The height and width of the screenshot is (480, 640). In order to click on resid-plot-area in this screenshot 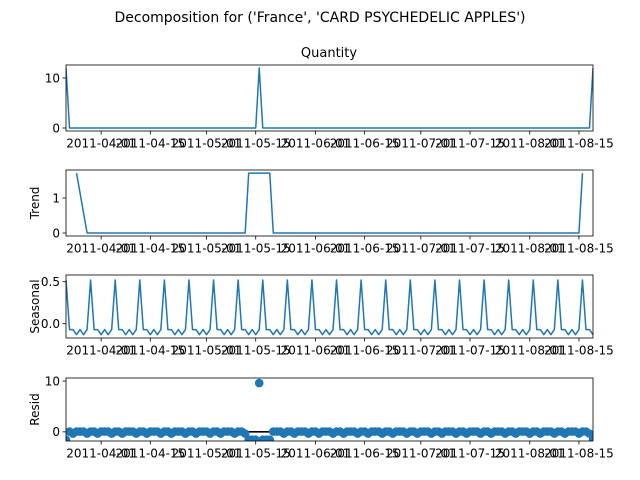, I will do `click(329, 409)`.